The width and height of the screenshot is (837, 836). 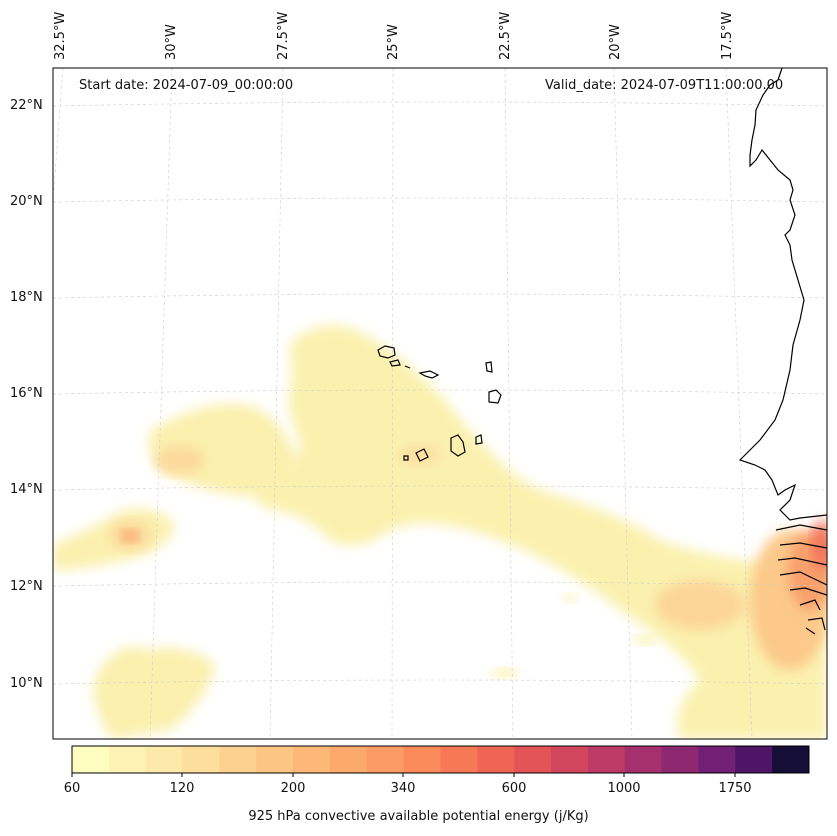 I want to click on lon-label-22-5w: 22.5°W, so click(x=505, y=35).